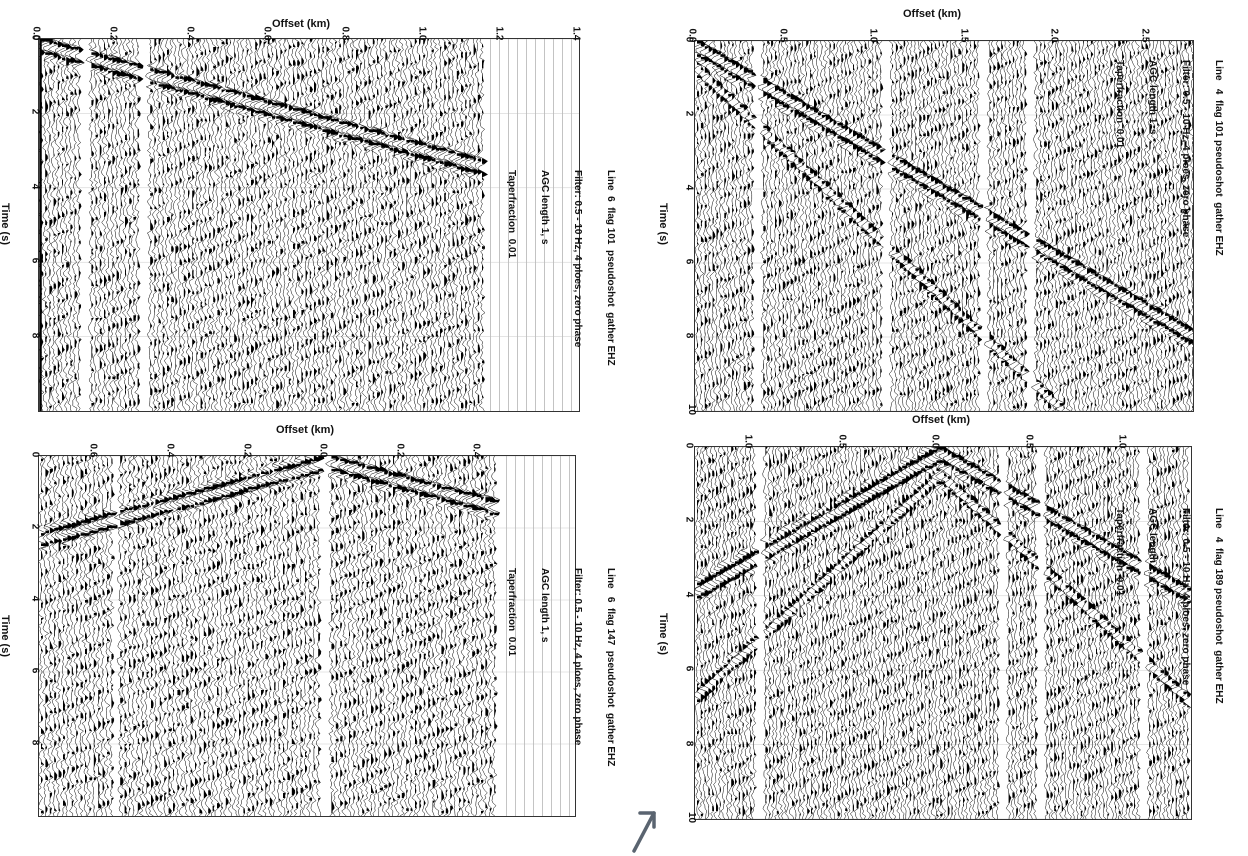 This screenshot has height=856, width=1248. What do you see at coordinates (322, 225) in the screenshot?
I see `seismic-trace` at bounding box center [322, 225].